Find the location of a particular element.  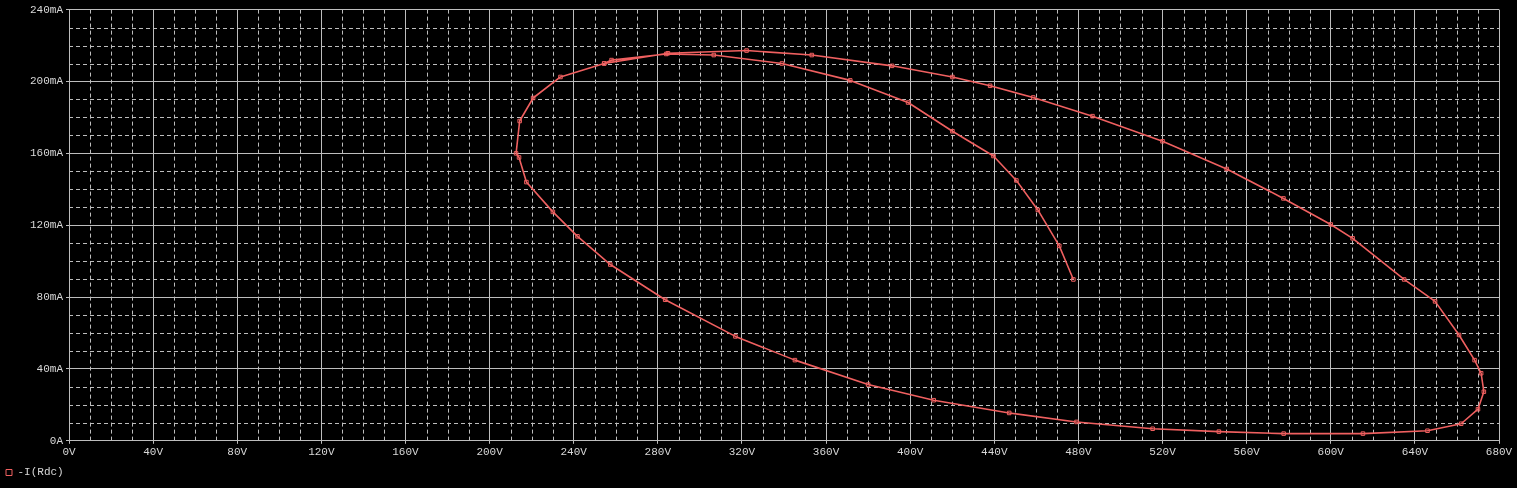

x-tick-label: 680V is located at coordinates (1499, 452).